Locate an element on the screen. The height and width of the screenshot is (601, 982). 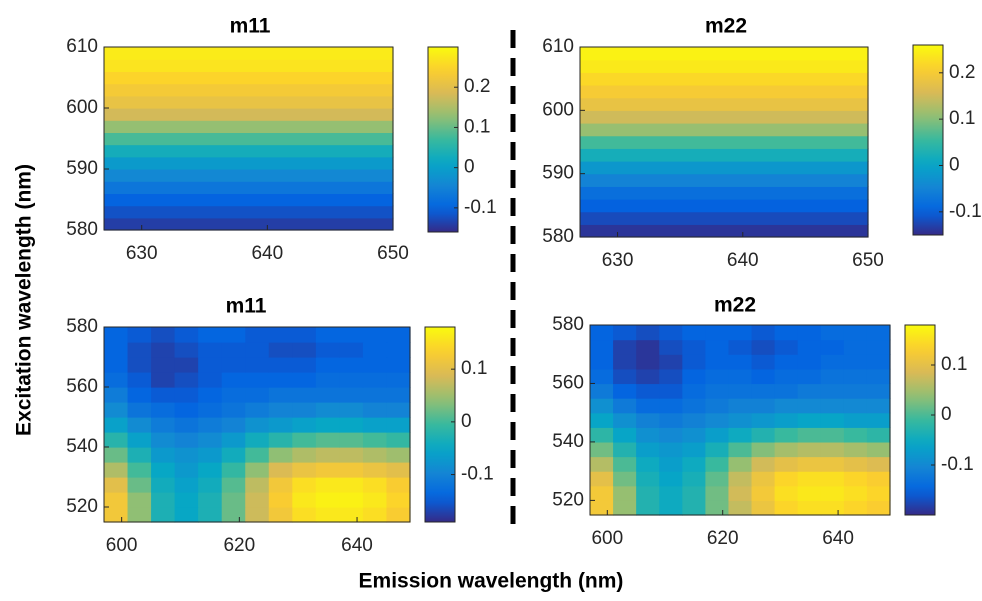
colorbar-tick-label: -0.1 is located at coordinates (965, 211).